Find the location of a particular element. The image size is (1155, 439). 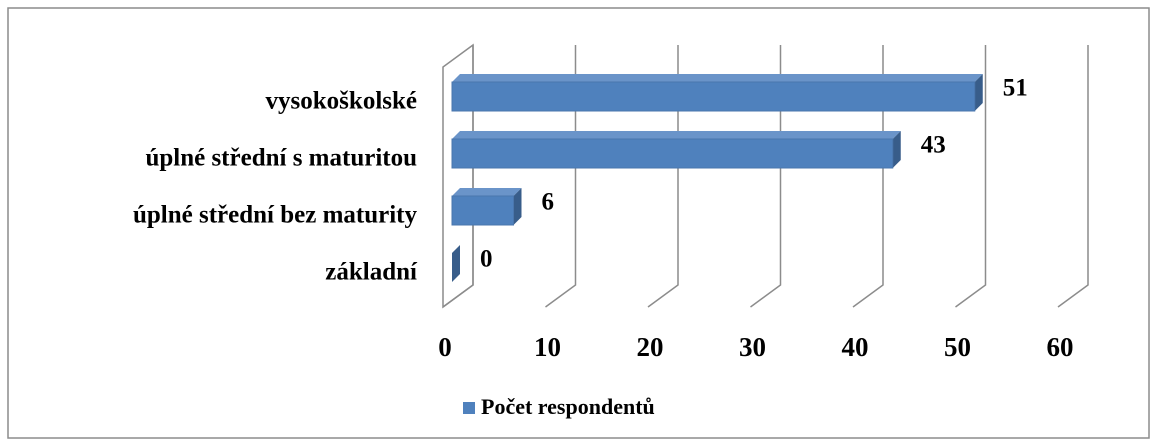

y-tick-label: vysokoškolské is located at coordinates (341, 101).